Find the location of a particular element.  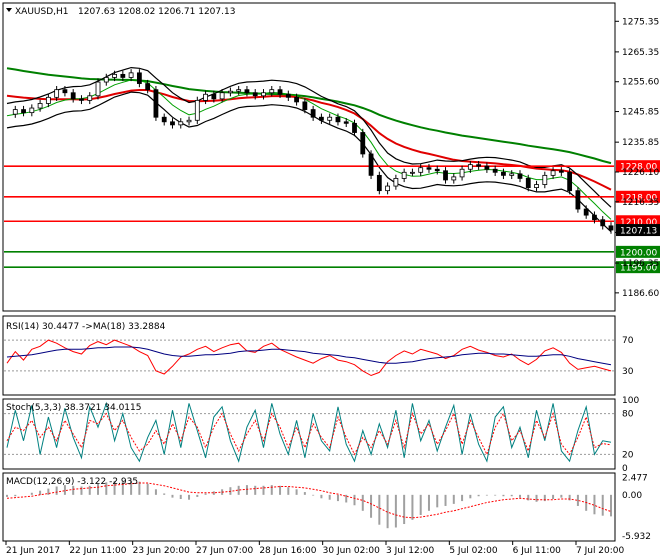

macd-title: MACD(12,26,9) -3.122 -2.935 is located at coordinates (72, 482).